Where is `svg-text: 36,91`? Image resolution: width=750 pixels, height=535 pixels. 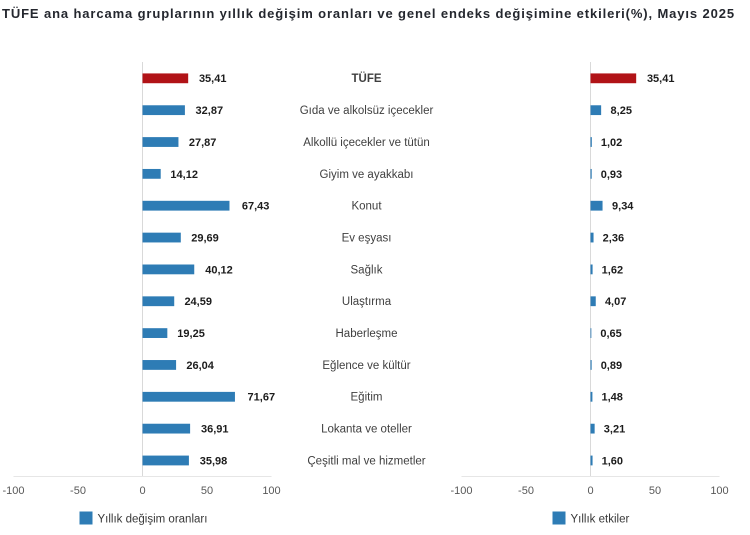
svg-text: 36,91 is located at coordinates (215, 430).